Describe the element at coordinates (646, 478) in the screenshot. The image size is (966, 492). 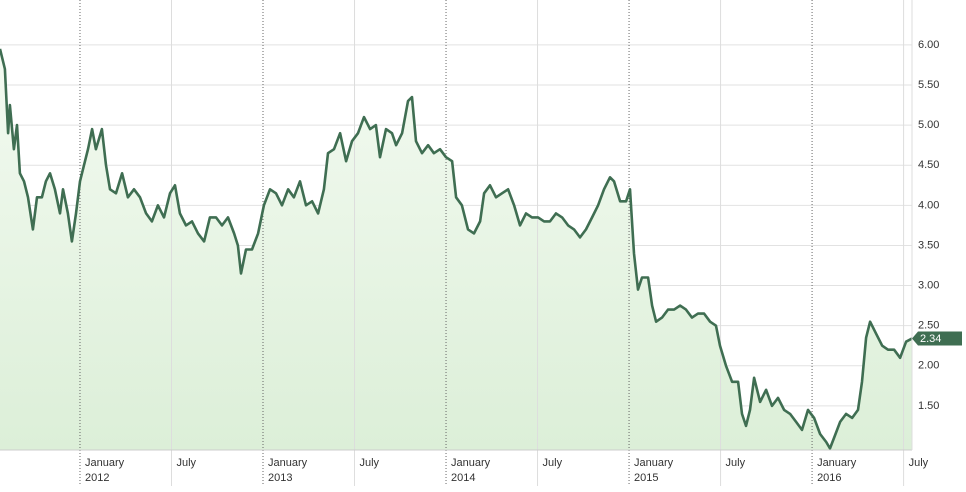
I see `x-tick-year: 2015` at that location.